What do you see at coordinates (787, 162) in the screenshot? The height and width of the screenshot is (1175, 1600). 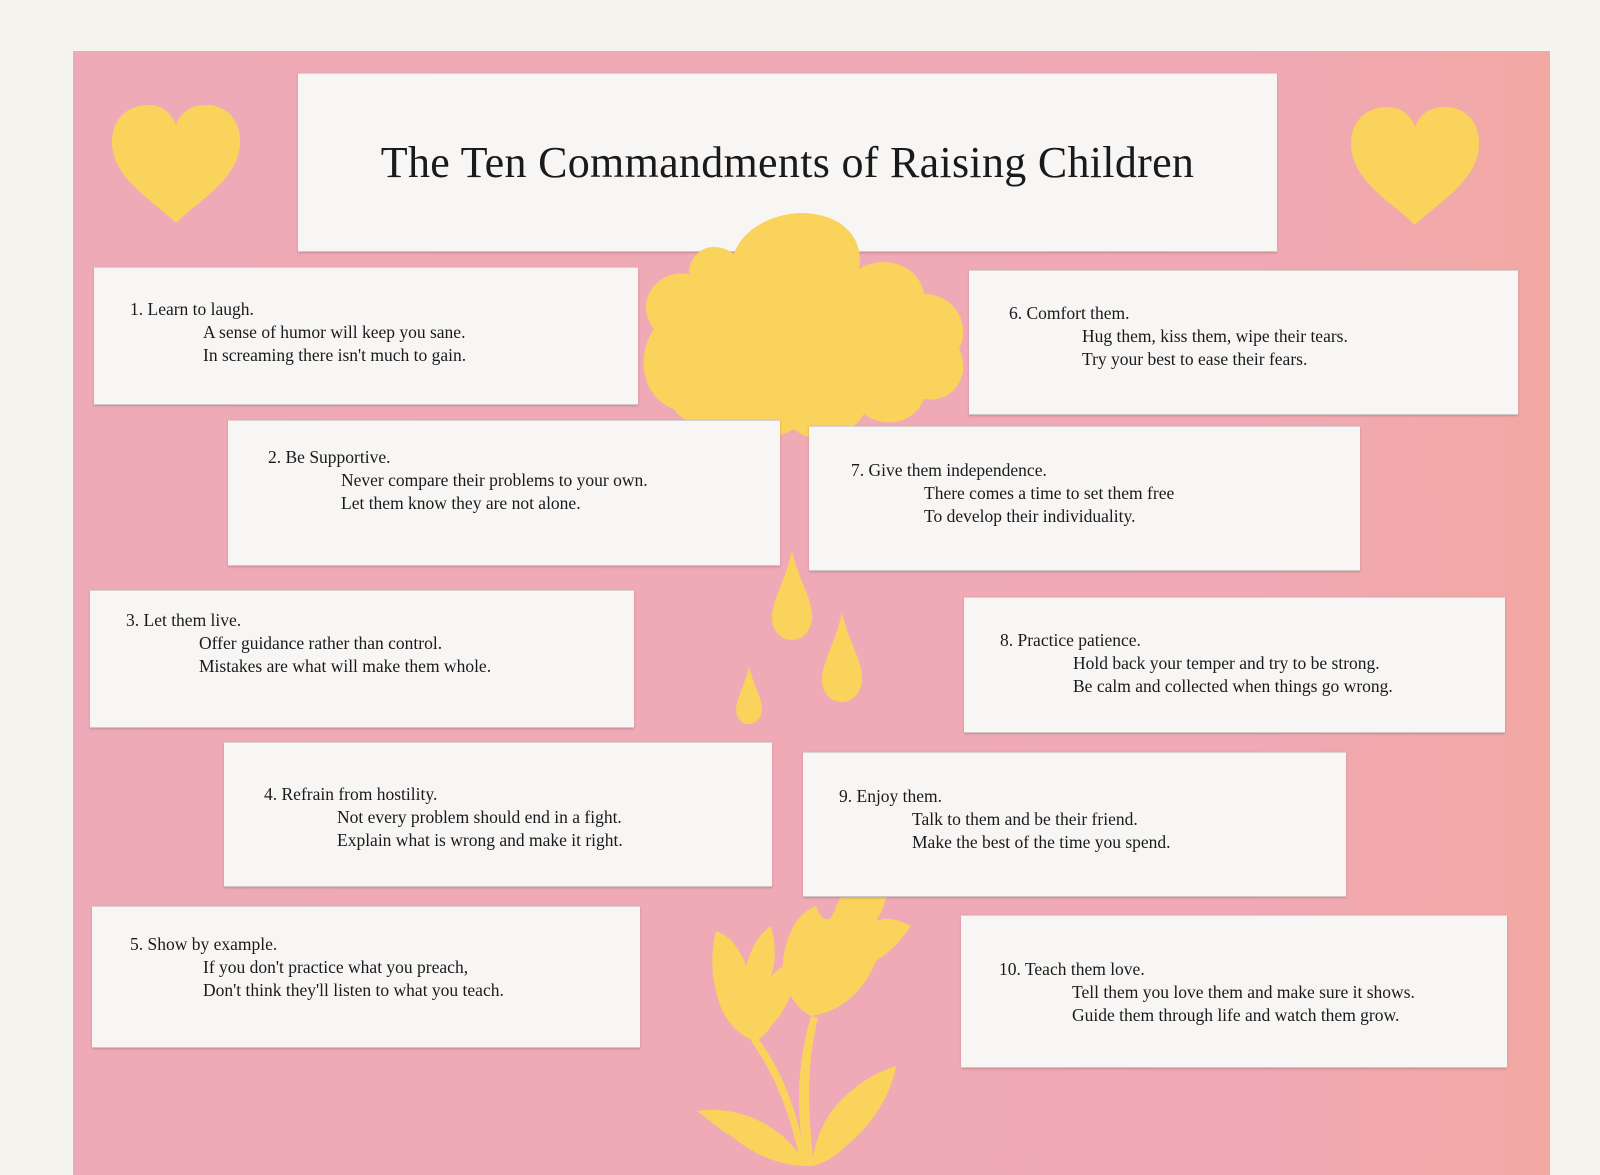 I see `poster-title: The Ten Commandments of Raising Children` at bounding box center [787, 162].